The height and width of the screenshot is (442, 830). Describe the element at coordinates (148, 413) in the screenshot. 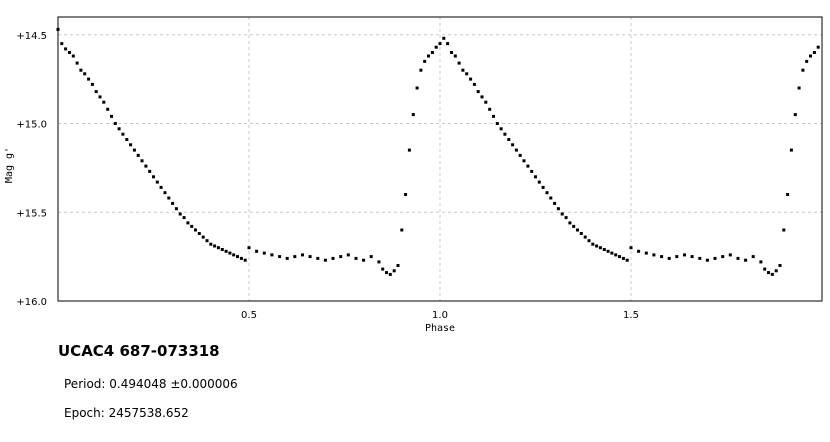

I see `epoch-value: 2457538.652` at that location.